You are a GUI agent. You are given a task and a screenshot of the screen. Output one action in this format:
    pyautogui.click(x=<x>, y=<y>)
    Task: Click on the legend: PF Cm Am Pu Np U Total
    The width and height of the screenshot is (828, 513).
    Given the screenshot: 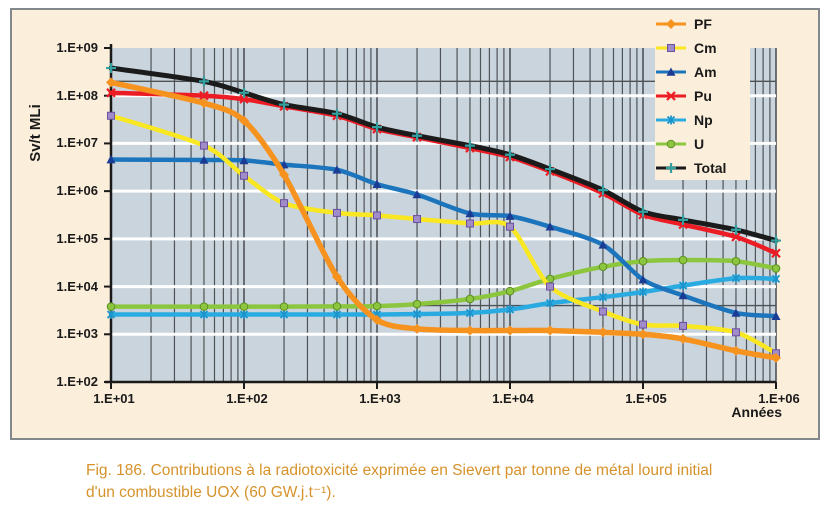 What is the action you would take?
    pyautogui.click(x=702, y=96)
    